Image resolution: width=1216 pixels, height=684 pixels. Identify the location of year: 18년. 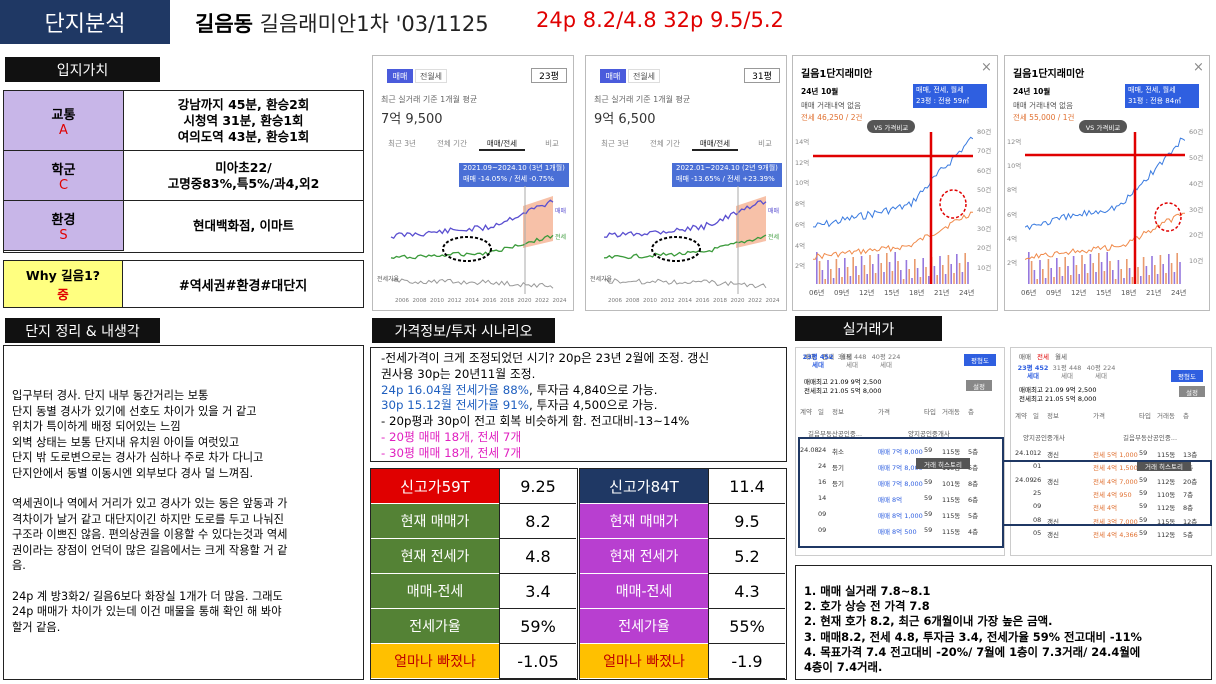
(1129, 293).